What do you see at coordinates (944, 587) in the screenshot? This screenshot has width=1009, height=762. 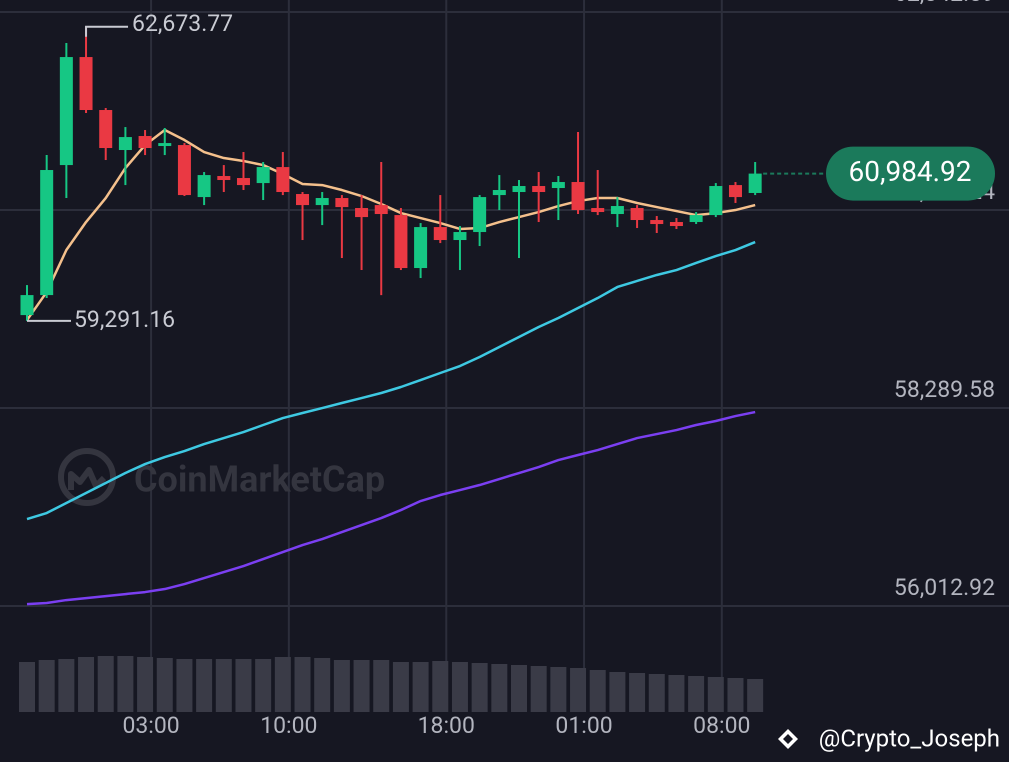 I see `y-tick-label: 56,012.92` at bounding box center [944, 587].